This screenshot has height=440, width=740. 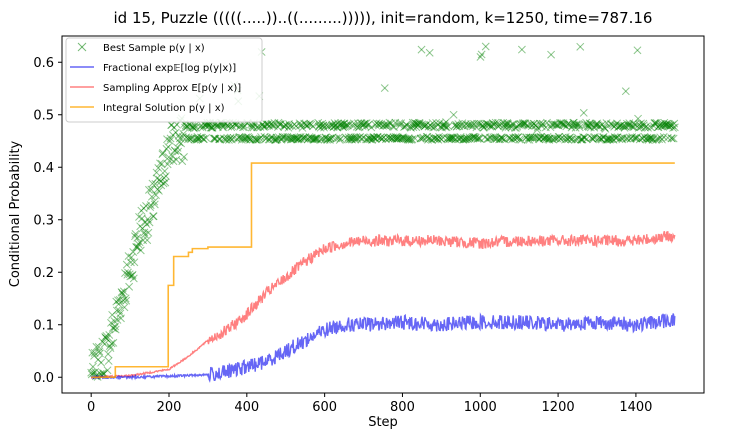 I want to click on x-axis: 0 200 400 600 800 1000 1200 1400, so click(x=369, y=404).